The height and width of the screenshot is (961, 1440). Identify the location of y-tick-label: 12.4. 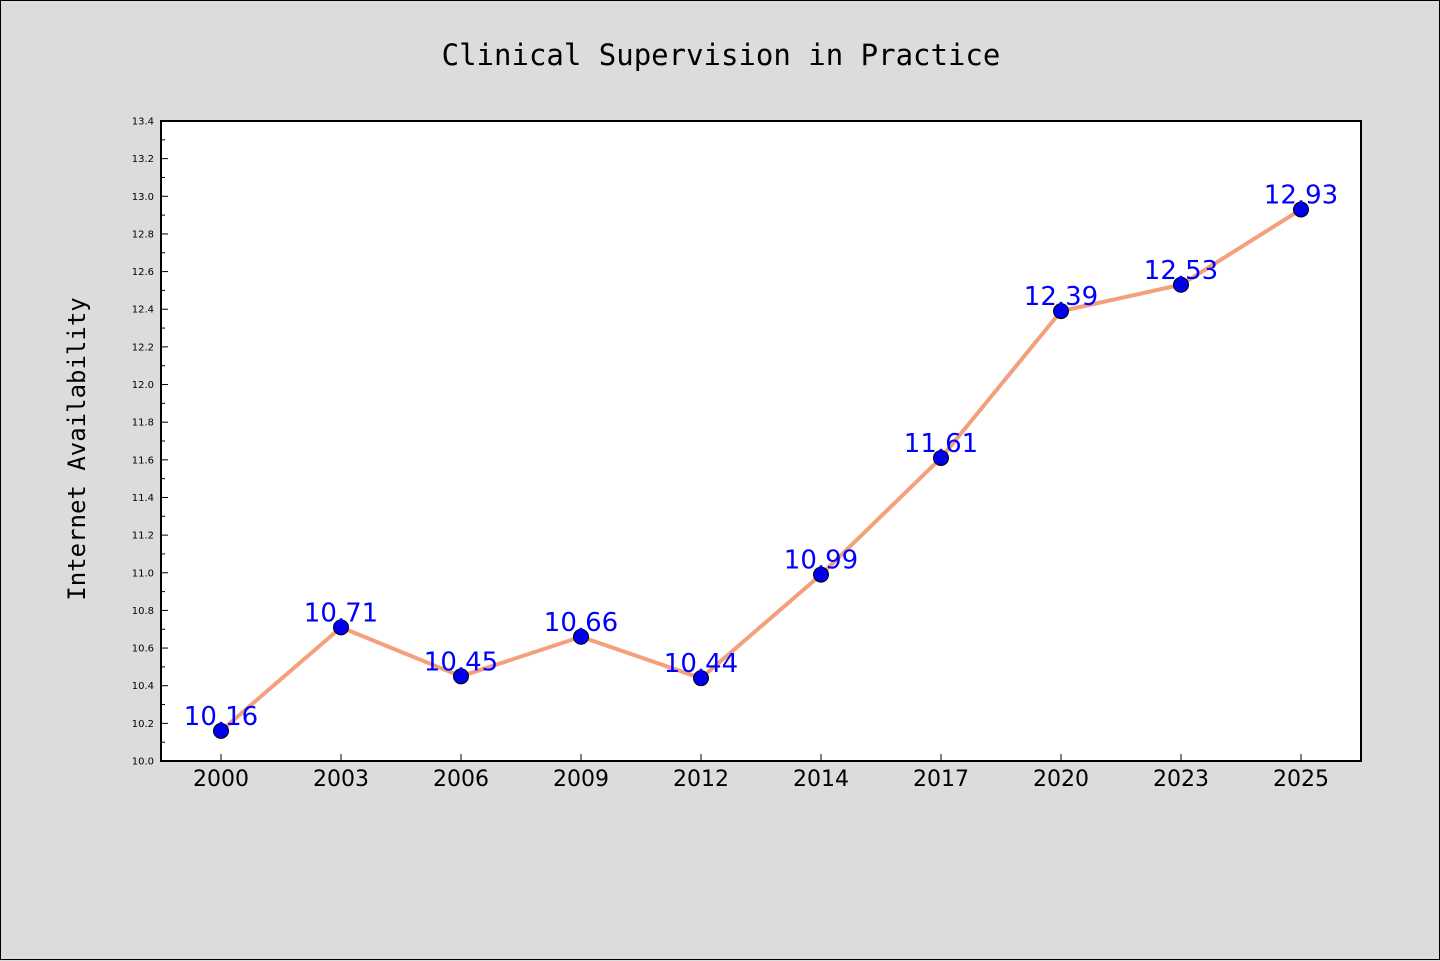
(143, 310).